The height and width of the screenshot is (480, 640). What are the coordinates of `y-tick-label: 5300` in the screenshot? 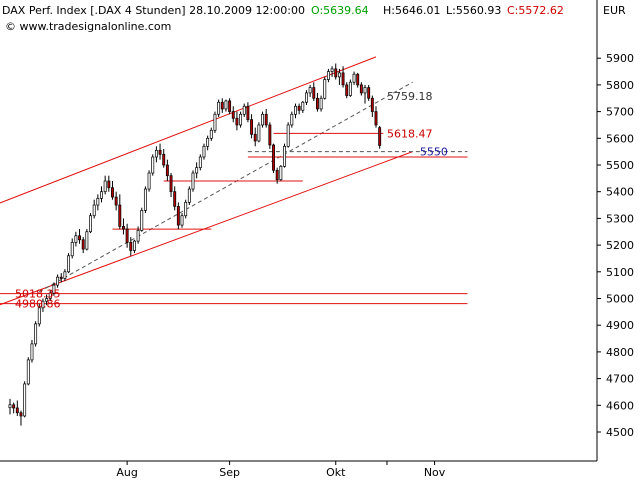 It's located at (620, 218).